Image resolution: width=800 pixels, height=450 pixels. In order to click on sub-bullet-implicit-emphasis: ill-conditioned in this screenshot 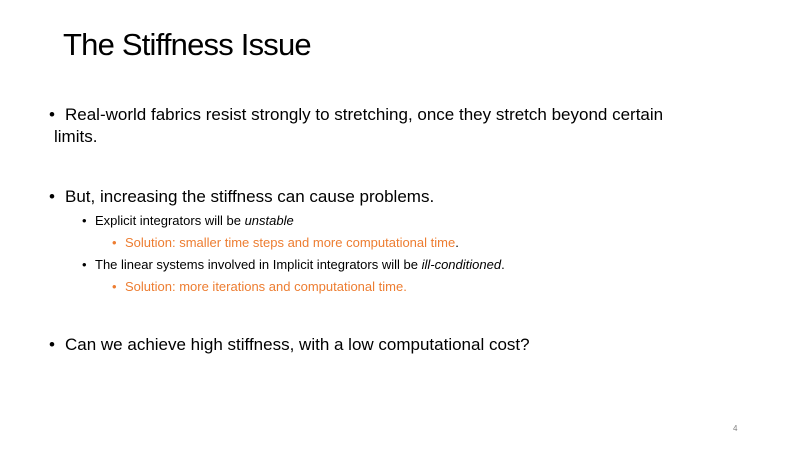, I will do `click(461, 264)`.